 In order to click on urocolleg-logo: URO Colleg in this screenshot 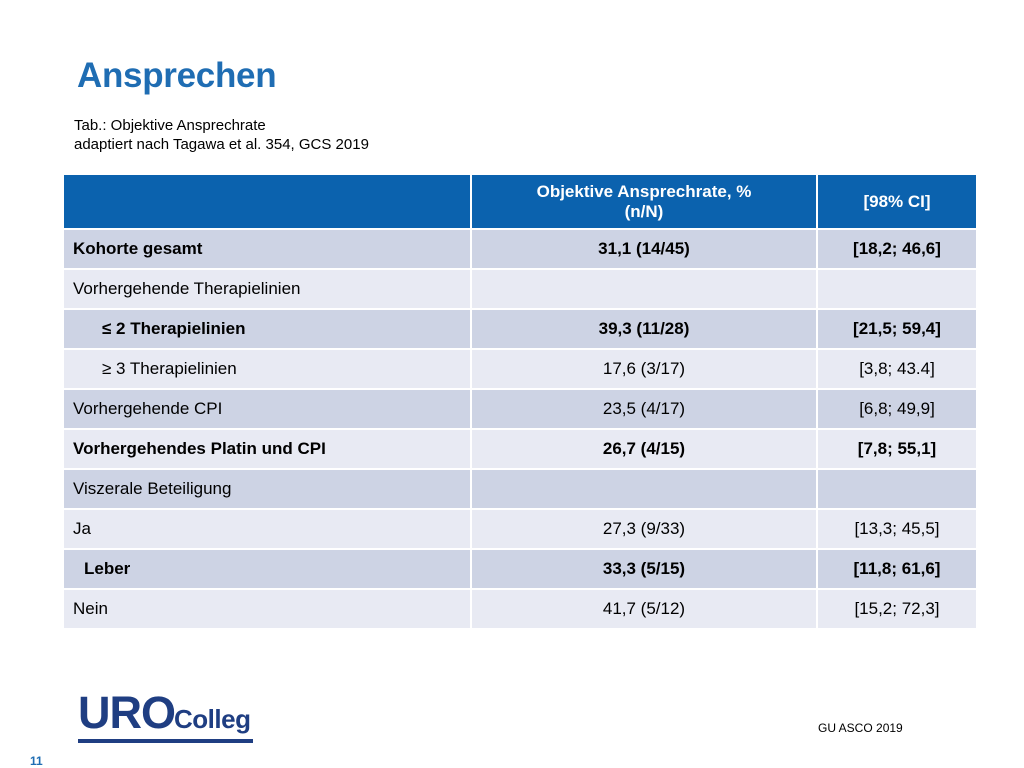, I will do `click(168, 717)`.